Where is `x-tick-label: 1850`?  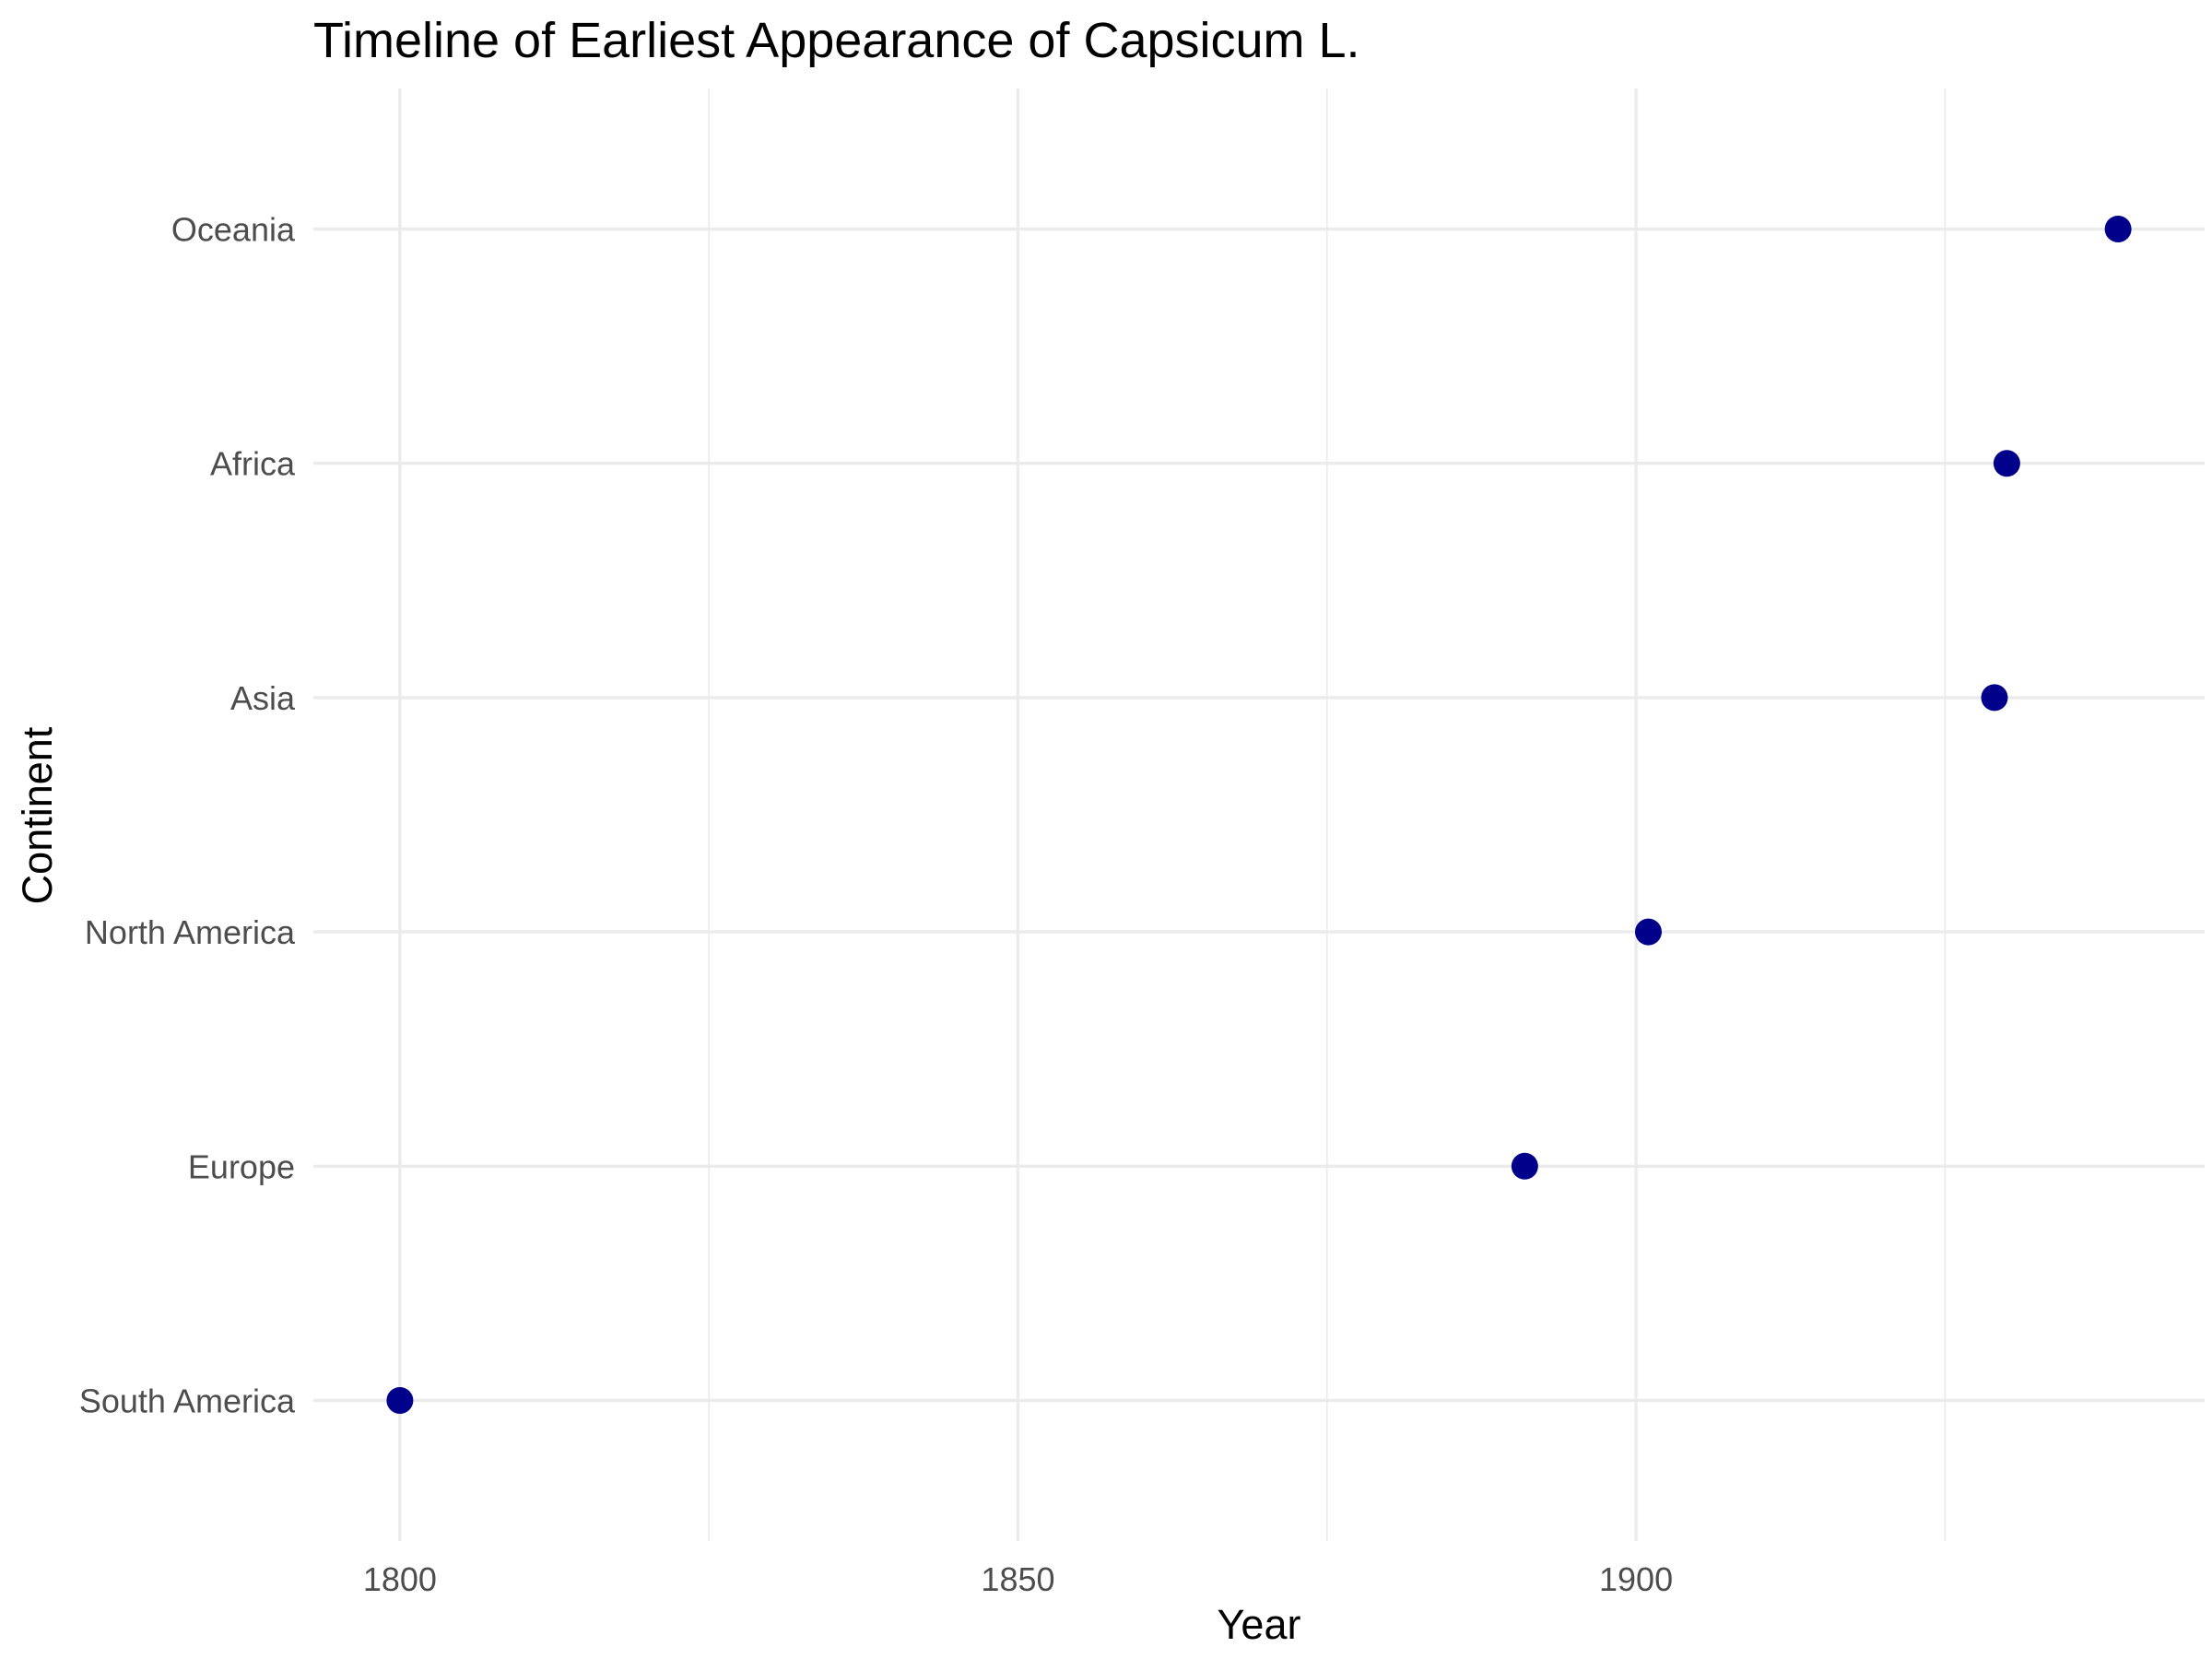
x-tick-label: 1850 is located at coordinates (1017, 1579).